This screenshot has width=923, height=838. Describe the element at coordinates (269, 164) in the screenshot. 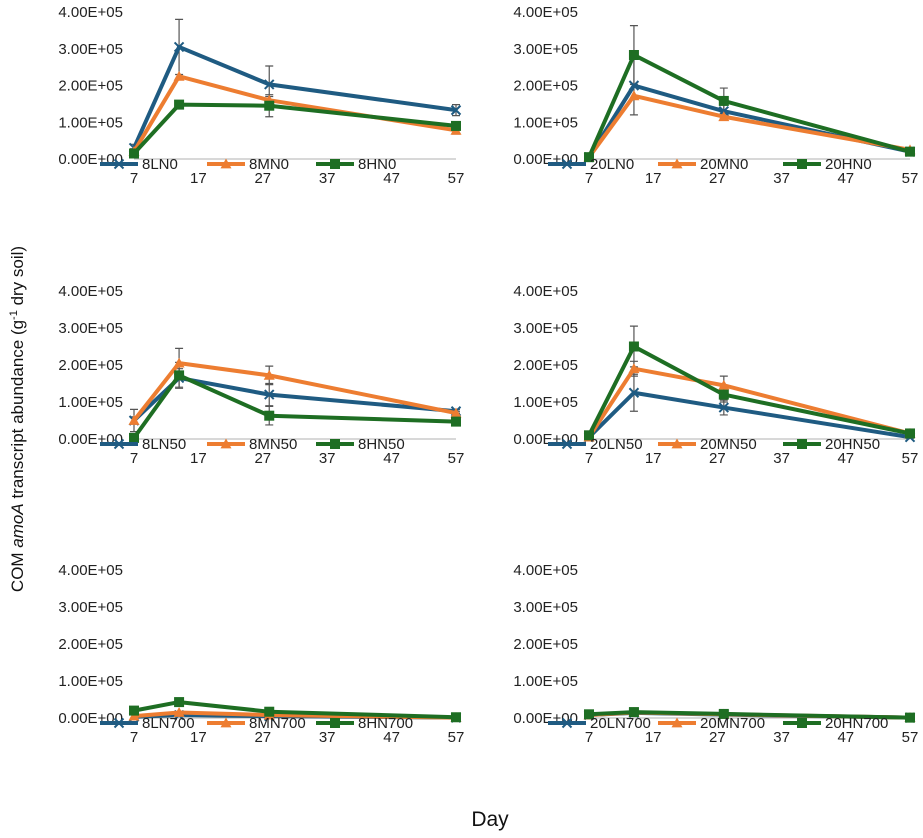

I see `legend-label: 8MN0` at that location.